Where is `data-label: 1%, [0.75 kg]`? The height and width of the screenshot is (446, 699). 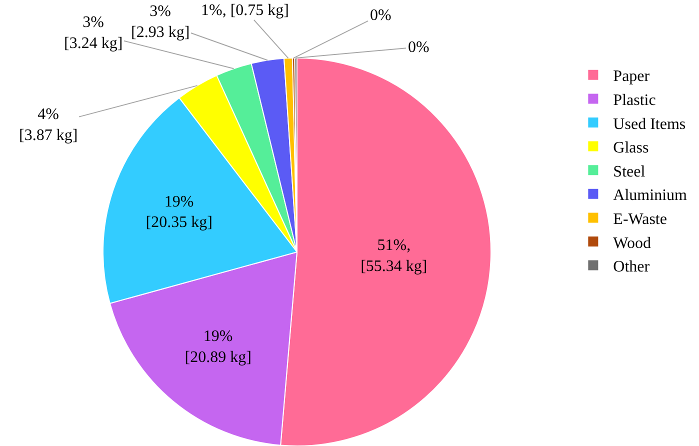
data-label: 1%, [0.75 kg] is located at coordinates (245, 10).